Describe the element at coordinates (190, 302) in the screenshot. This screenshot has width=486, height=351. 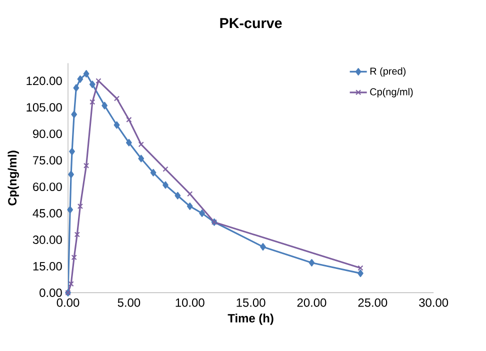
I see `x-tick-label: 10.00` at that location.